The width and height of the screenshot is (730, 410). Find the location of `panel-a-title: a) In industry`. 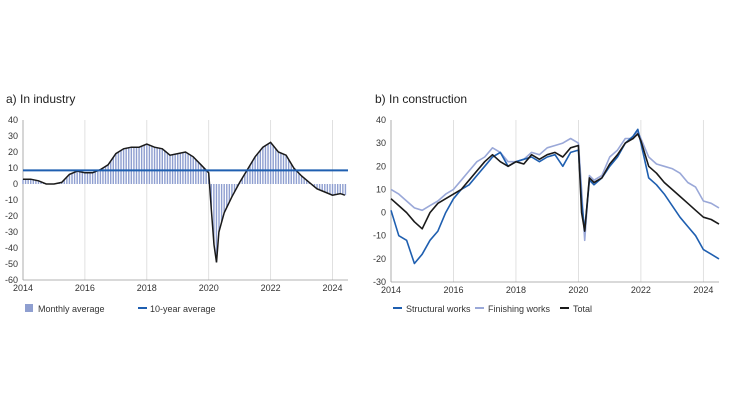

panel-a-title: a) In industry is located at coordinates (40, 99).